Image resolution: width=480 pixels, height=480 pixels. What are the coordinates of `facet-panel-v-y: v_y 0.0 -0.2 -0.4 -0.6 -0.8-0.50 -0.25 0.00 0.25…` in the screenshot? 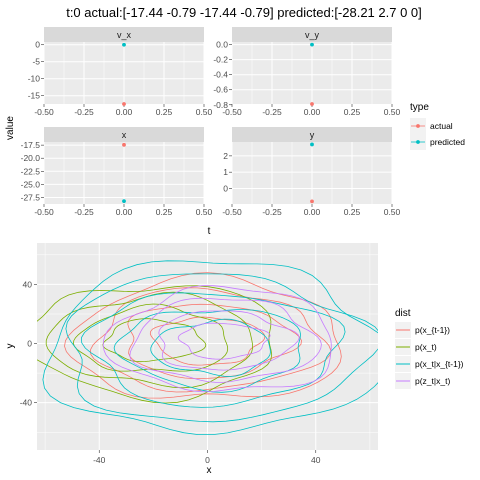 It's located at (307, 72).